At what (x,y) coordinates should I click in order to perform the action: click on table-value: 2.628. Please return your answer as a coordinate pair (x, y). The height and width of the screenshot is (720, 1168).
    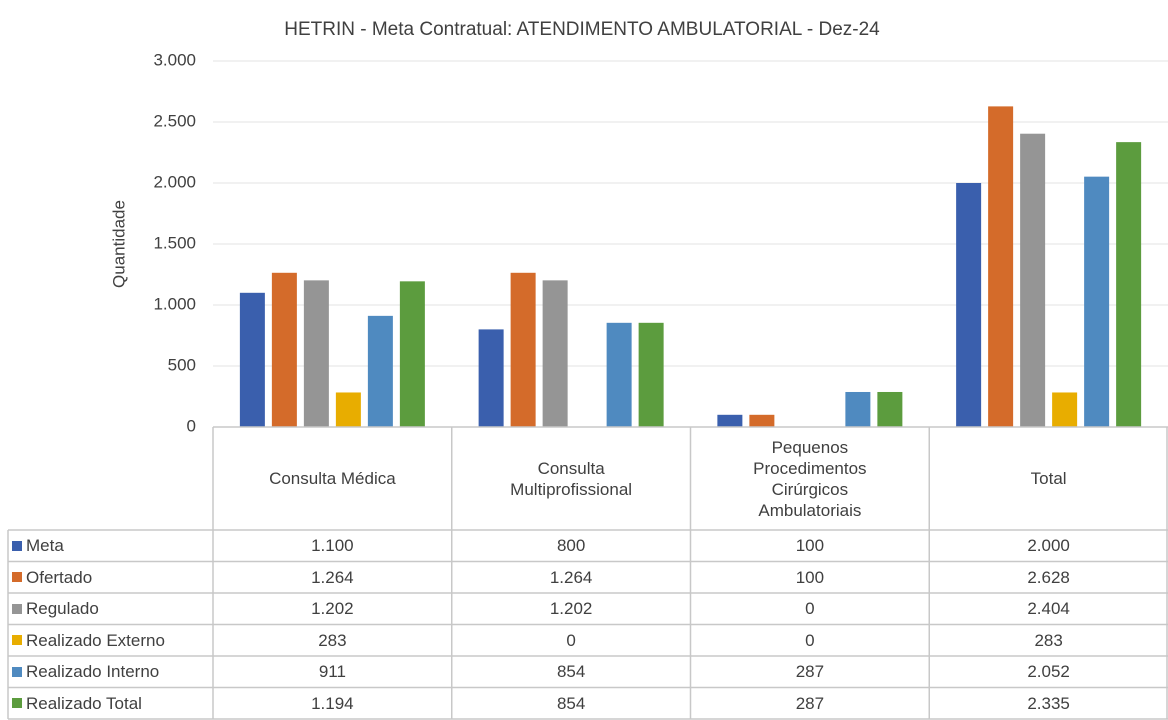
    Looking at the image, I should click on (1048, 578).